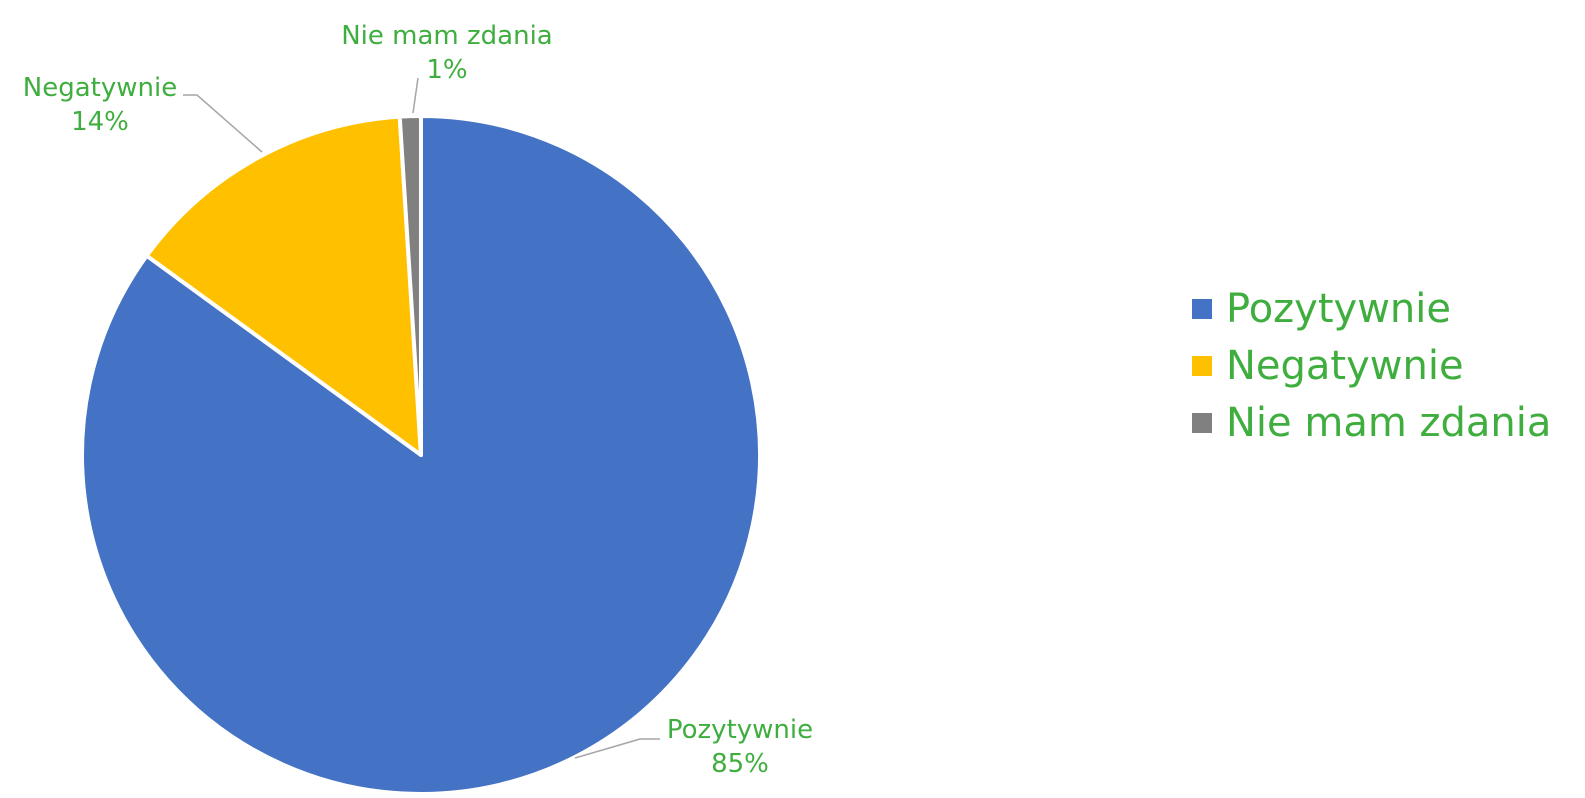  What do you see at coordinates (100, 122) in the screenshot?
I see `data-label-percent: 14%` at bounding box center [100, 122].